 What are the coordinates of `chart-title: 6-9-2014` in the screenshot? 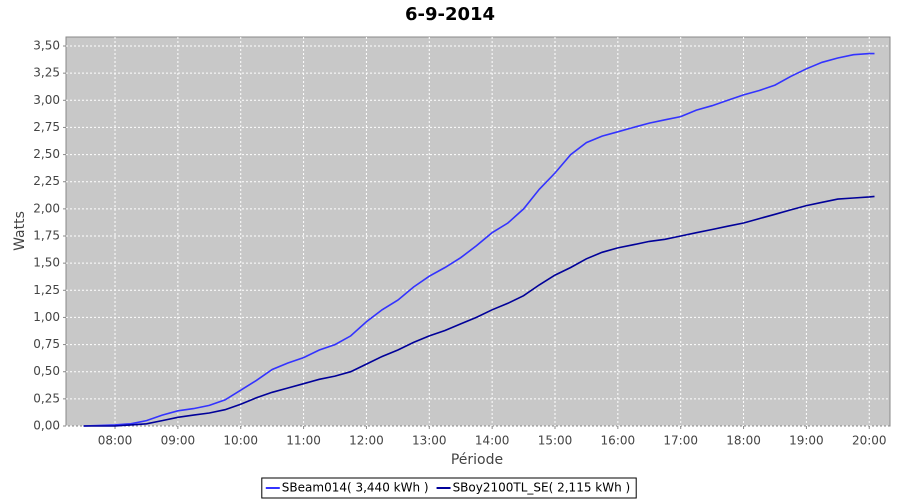 It's located at (450, 14).